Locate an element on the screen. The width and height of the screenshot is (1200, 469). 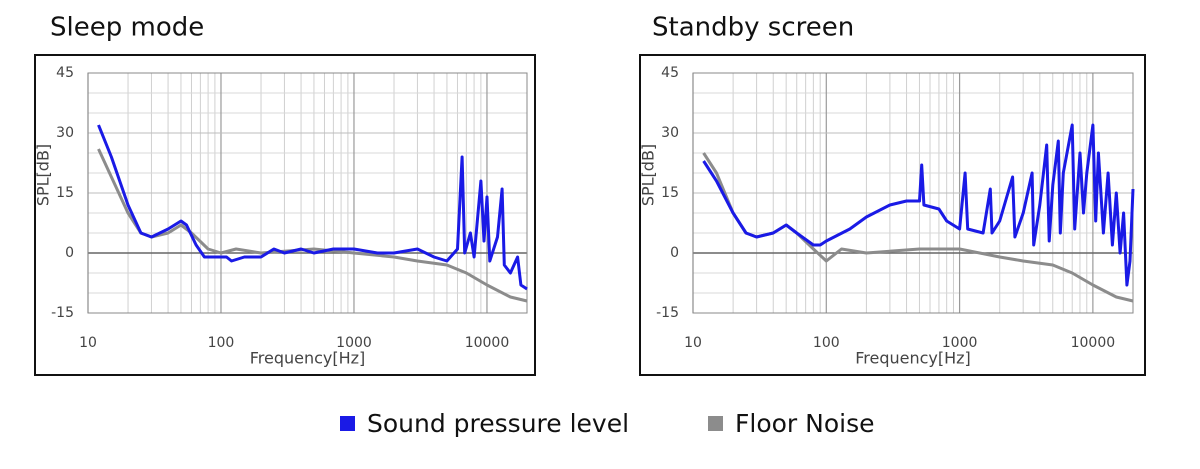
chart-title: Sleep mode is located at coordinates (127, 28).